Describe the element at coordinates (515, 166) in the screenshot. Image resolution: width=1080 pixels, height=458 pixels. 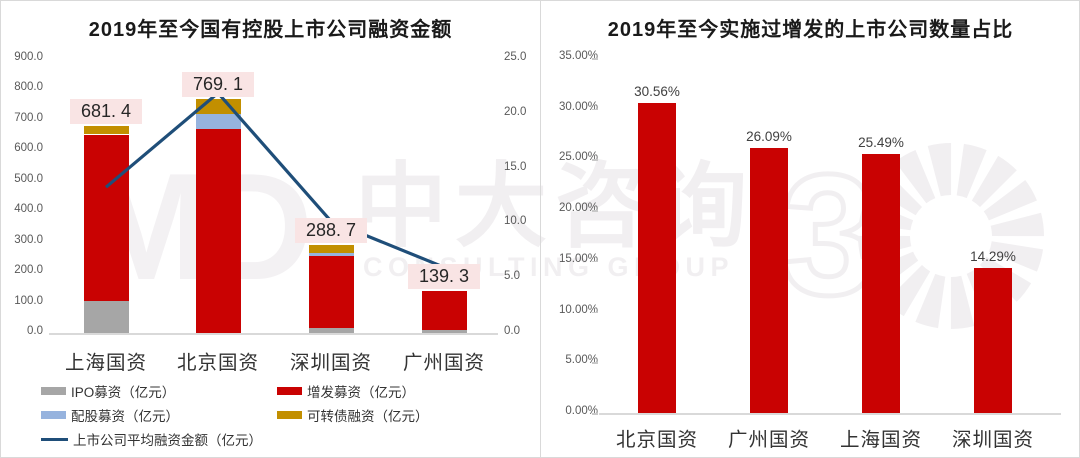
I see `right-y-axis-tick-label: 15.0` at that location.